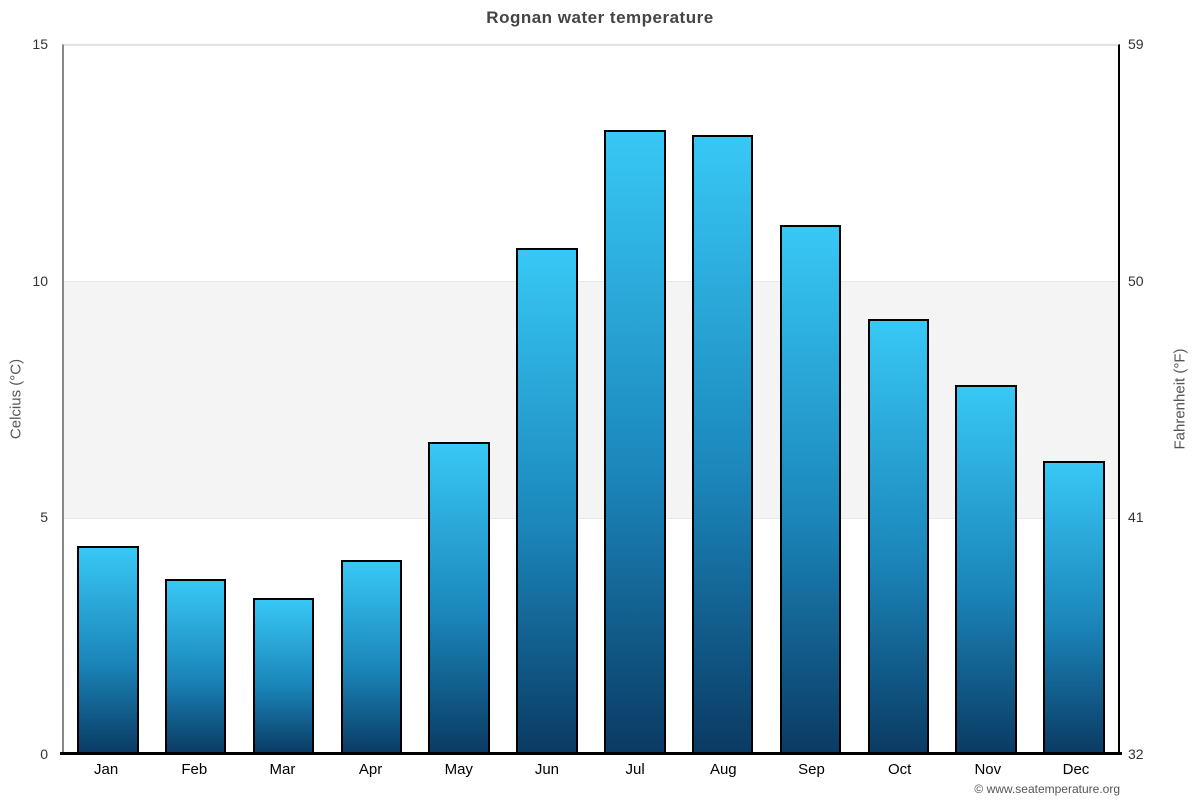 The image size is (1200, 800). I want to click on bar-slot-mar, so click(284, 399).